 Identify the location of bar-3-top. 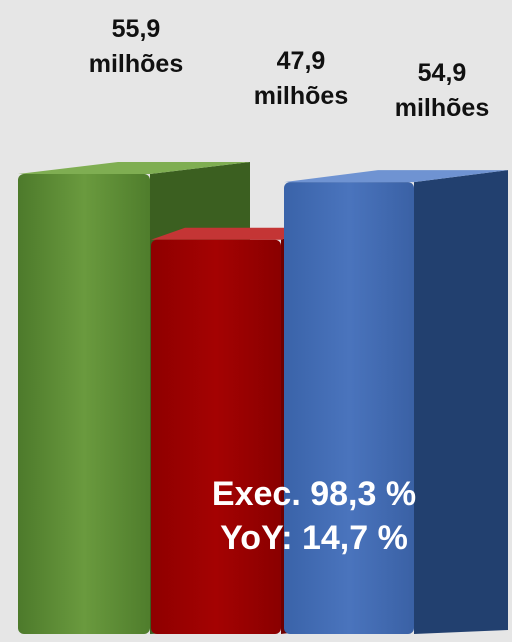
(396, 176).